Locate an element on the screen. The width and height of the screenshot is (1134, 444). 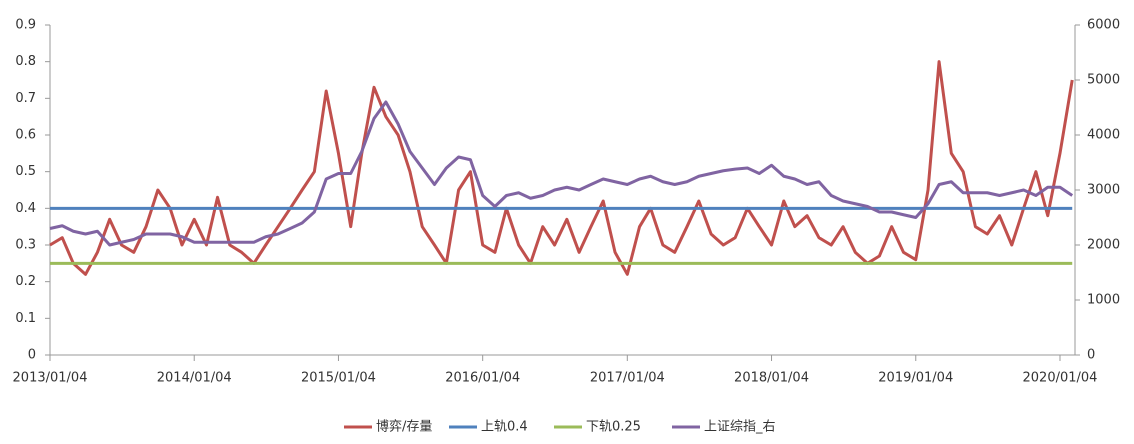
y2-tick-label: 4000 is located at coordinates (1103, 135).